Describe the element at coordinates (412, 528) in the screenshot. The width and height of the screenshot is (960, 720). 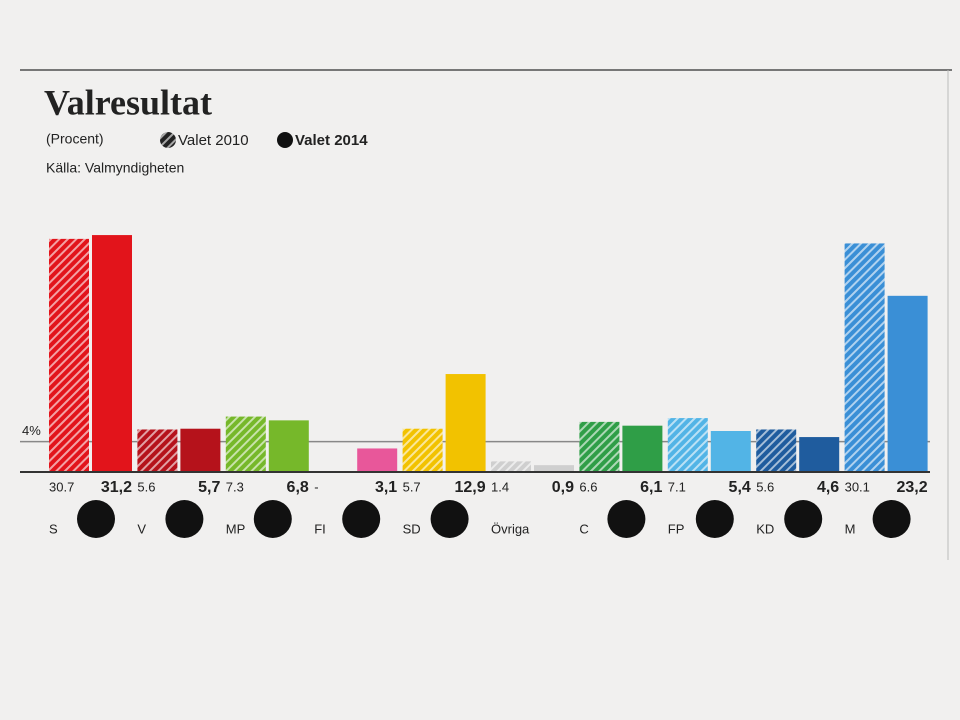
I see `category-label: SD` at that location.